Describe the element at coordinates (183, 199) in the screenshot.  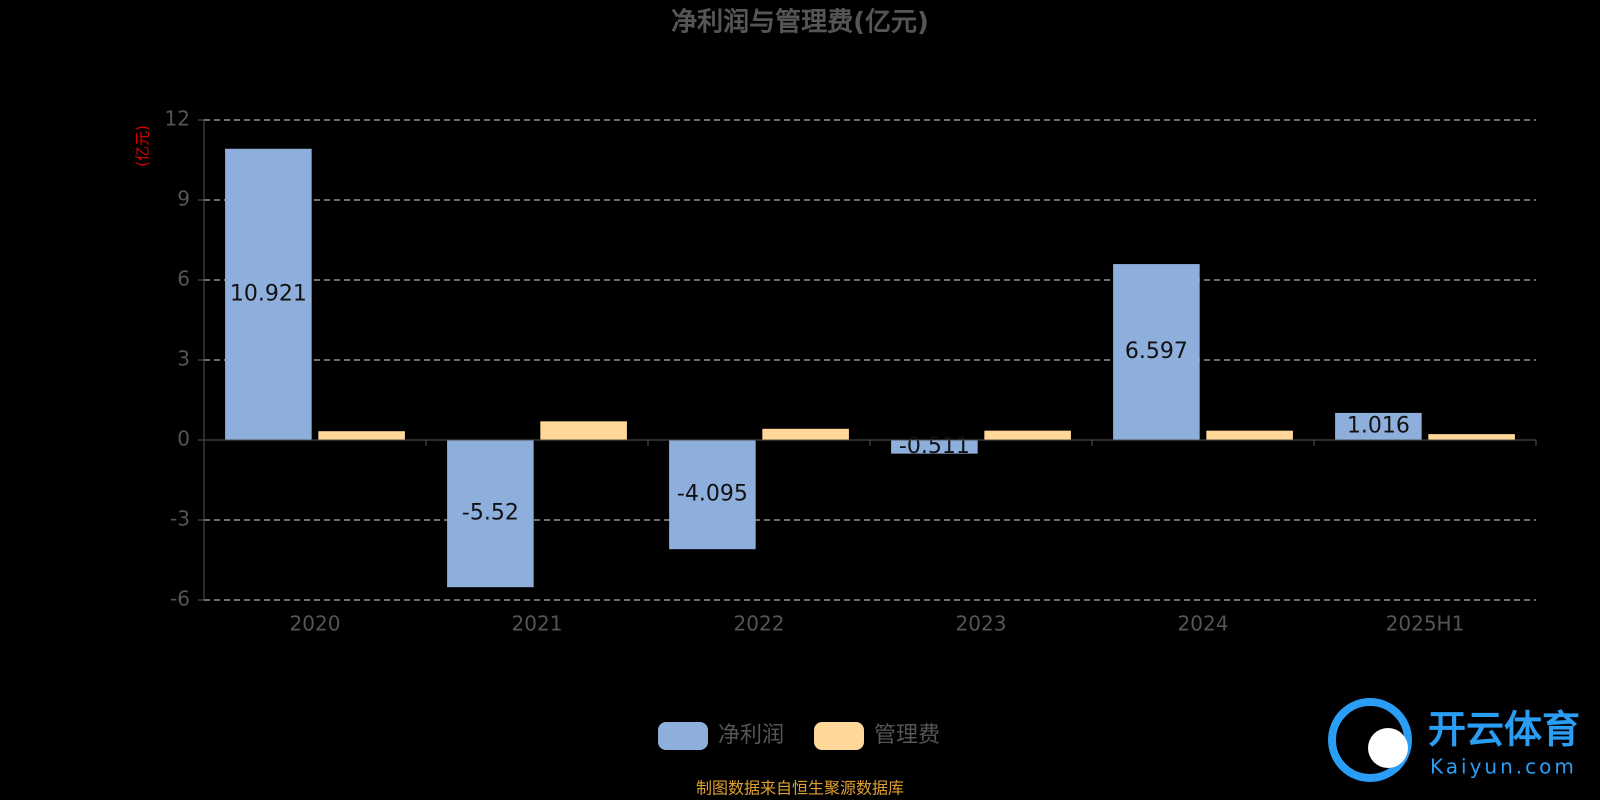
I see `y-tick-label: 9` at that location.